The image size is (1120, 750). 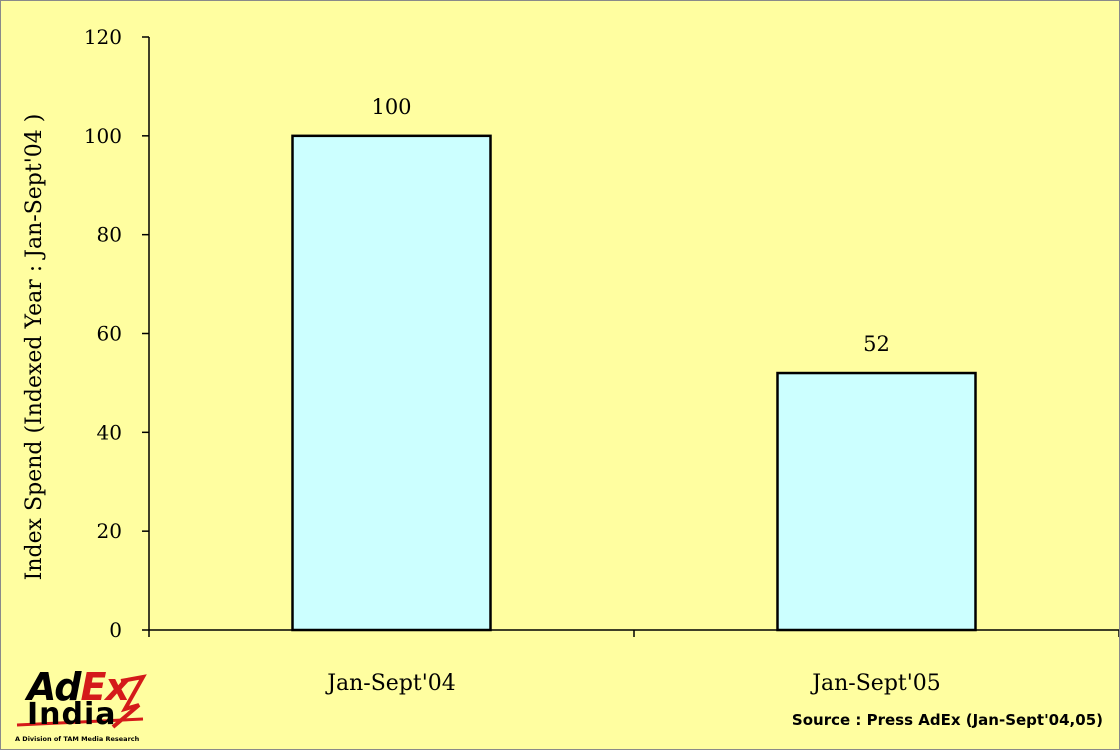 What do you see at coordinates (390, 683) in the screenshot?
I see `x-tick-label-1: Jan-Sept'04` at bounding box center [390, 683].